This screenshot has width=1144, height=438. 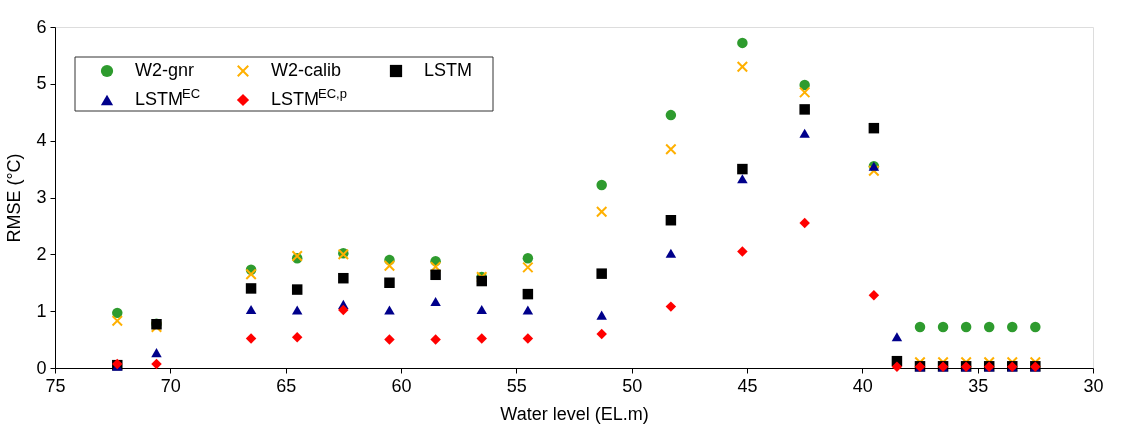 I want to click on y-axis-title: RMSE (°C), so click(x=14, y=198).